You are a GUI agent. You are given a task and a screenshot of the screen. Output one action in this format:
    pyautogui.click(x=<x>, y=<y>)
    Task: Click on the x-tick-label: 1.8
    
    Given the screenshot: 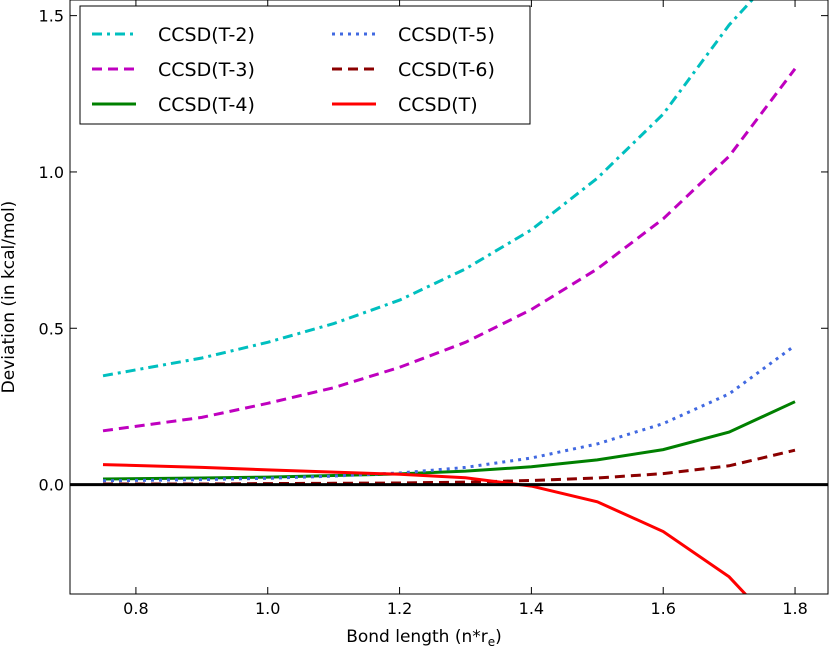 What is the action you would take?
    pyautogui.click(x=794, y=608)
    